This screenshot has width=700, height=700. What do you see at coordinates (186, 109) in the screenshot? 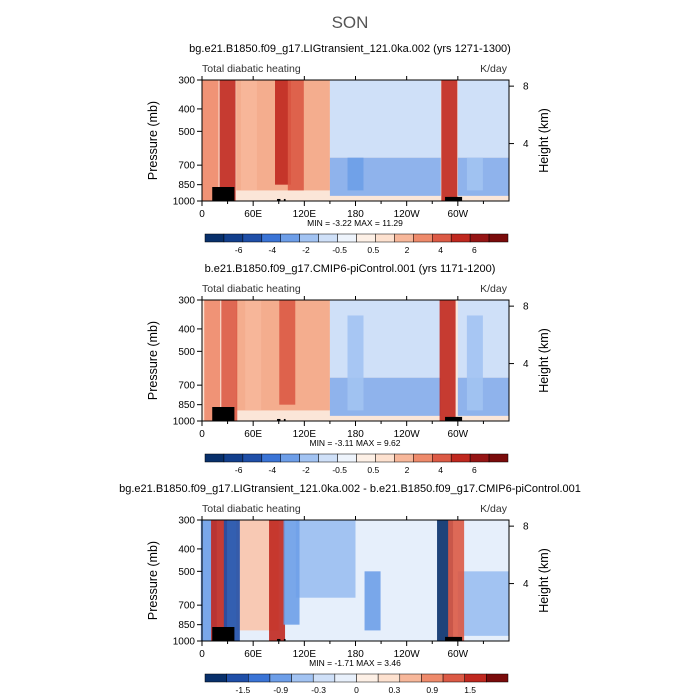
I see `y-tick-label: 400` at bounding box center [186, 109].